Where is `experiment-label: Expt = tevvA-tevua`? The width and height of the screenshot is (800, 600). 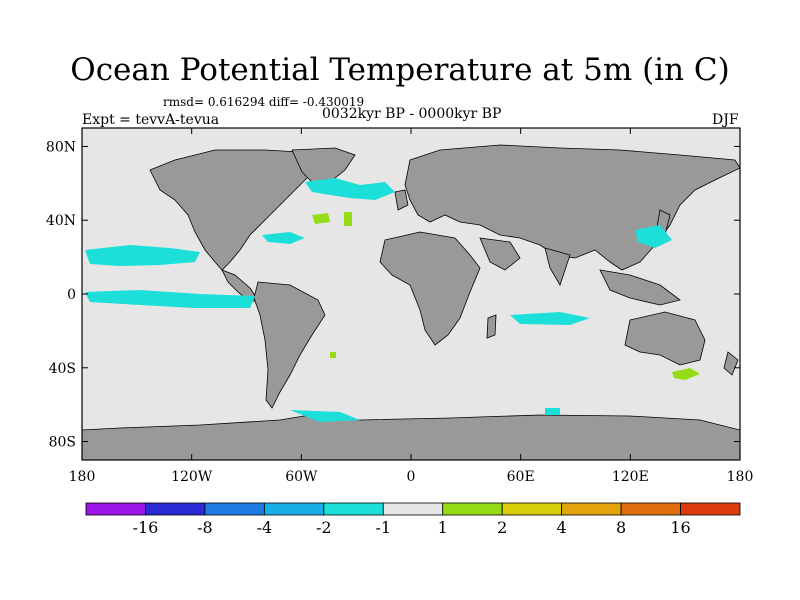 experiment-label: Expt = tevvA-tevua is located at coordinates (151, 120).